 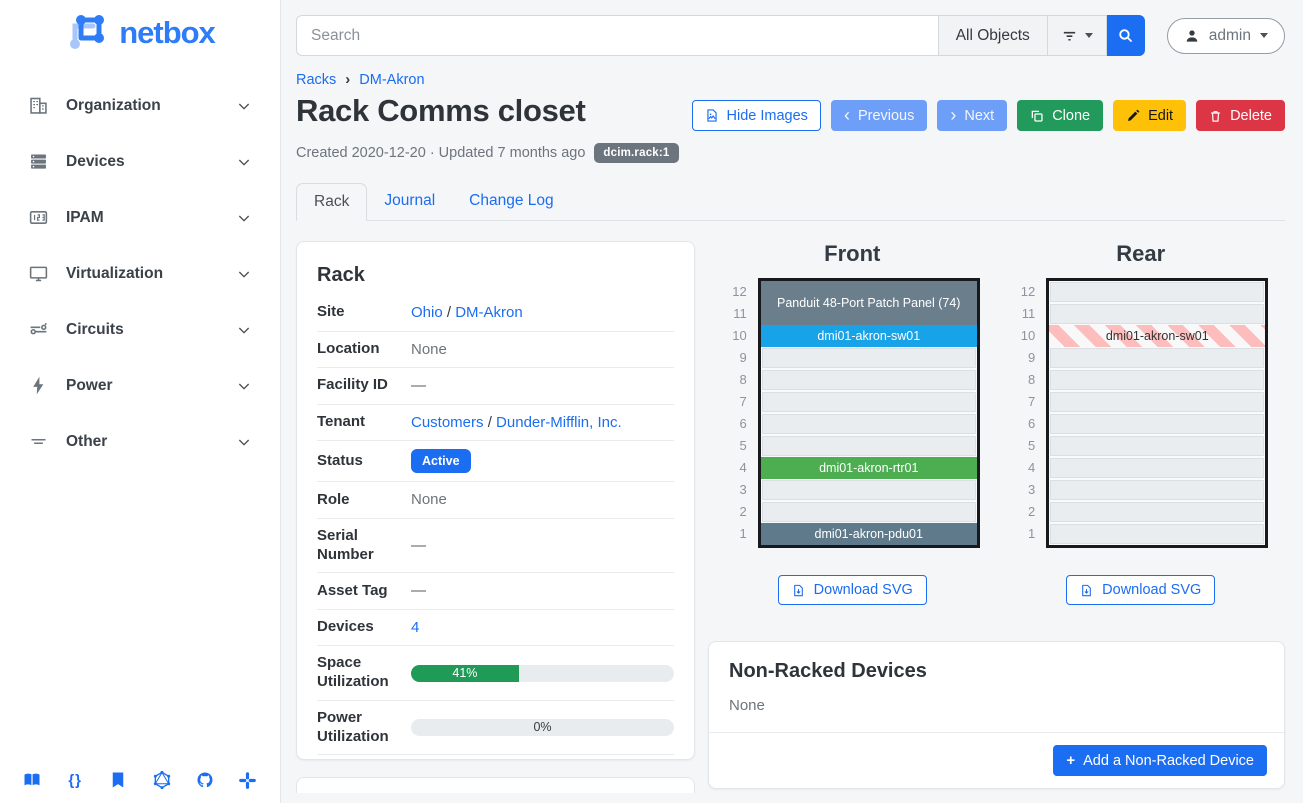 What do you see at coordinates (1125, 35) in the screenshot?
I see `search-submit-button` at bounding box center [1125, 35].